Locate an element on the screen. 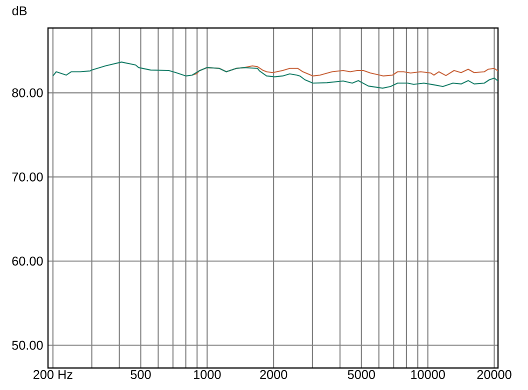  y-tick-label: 50.00 is located at coordinates (27, 345).